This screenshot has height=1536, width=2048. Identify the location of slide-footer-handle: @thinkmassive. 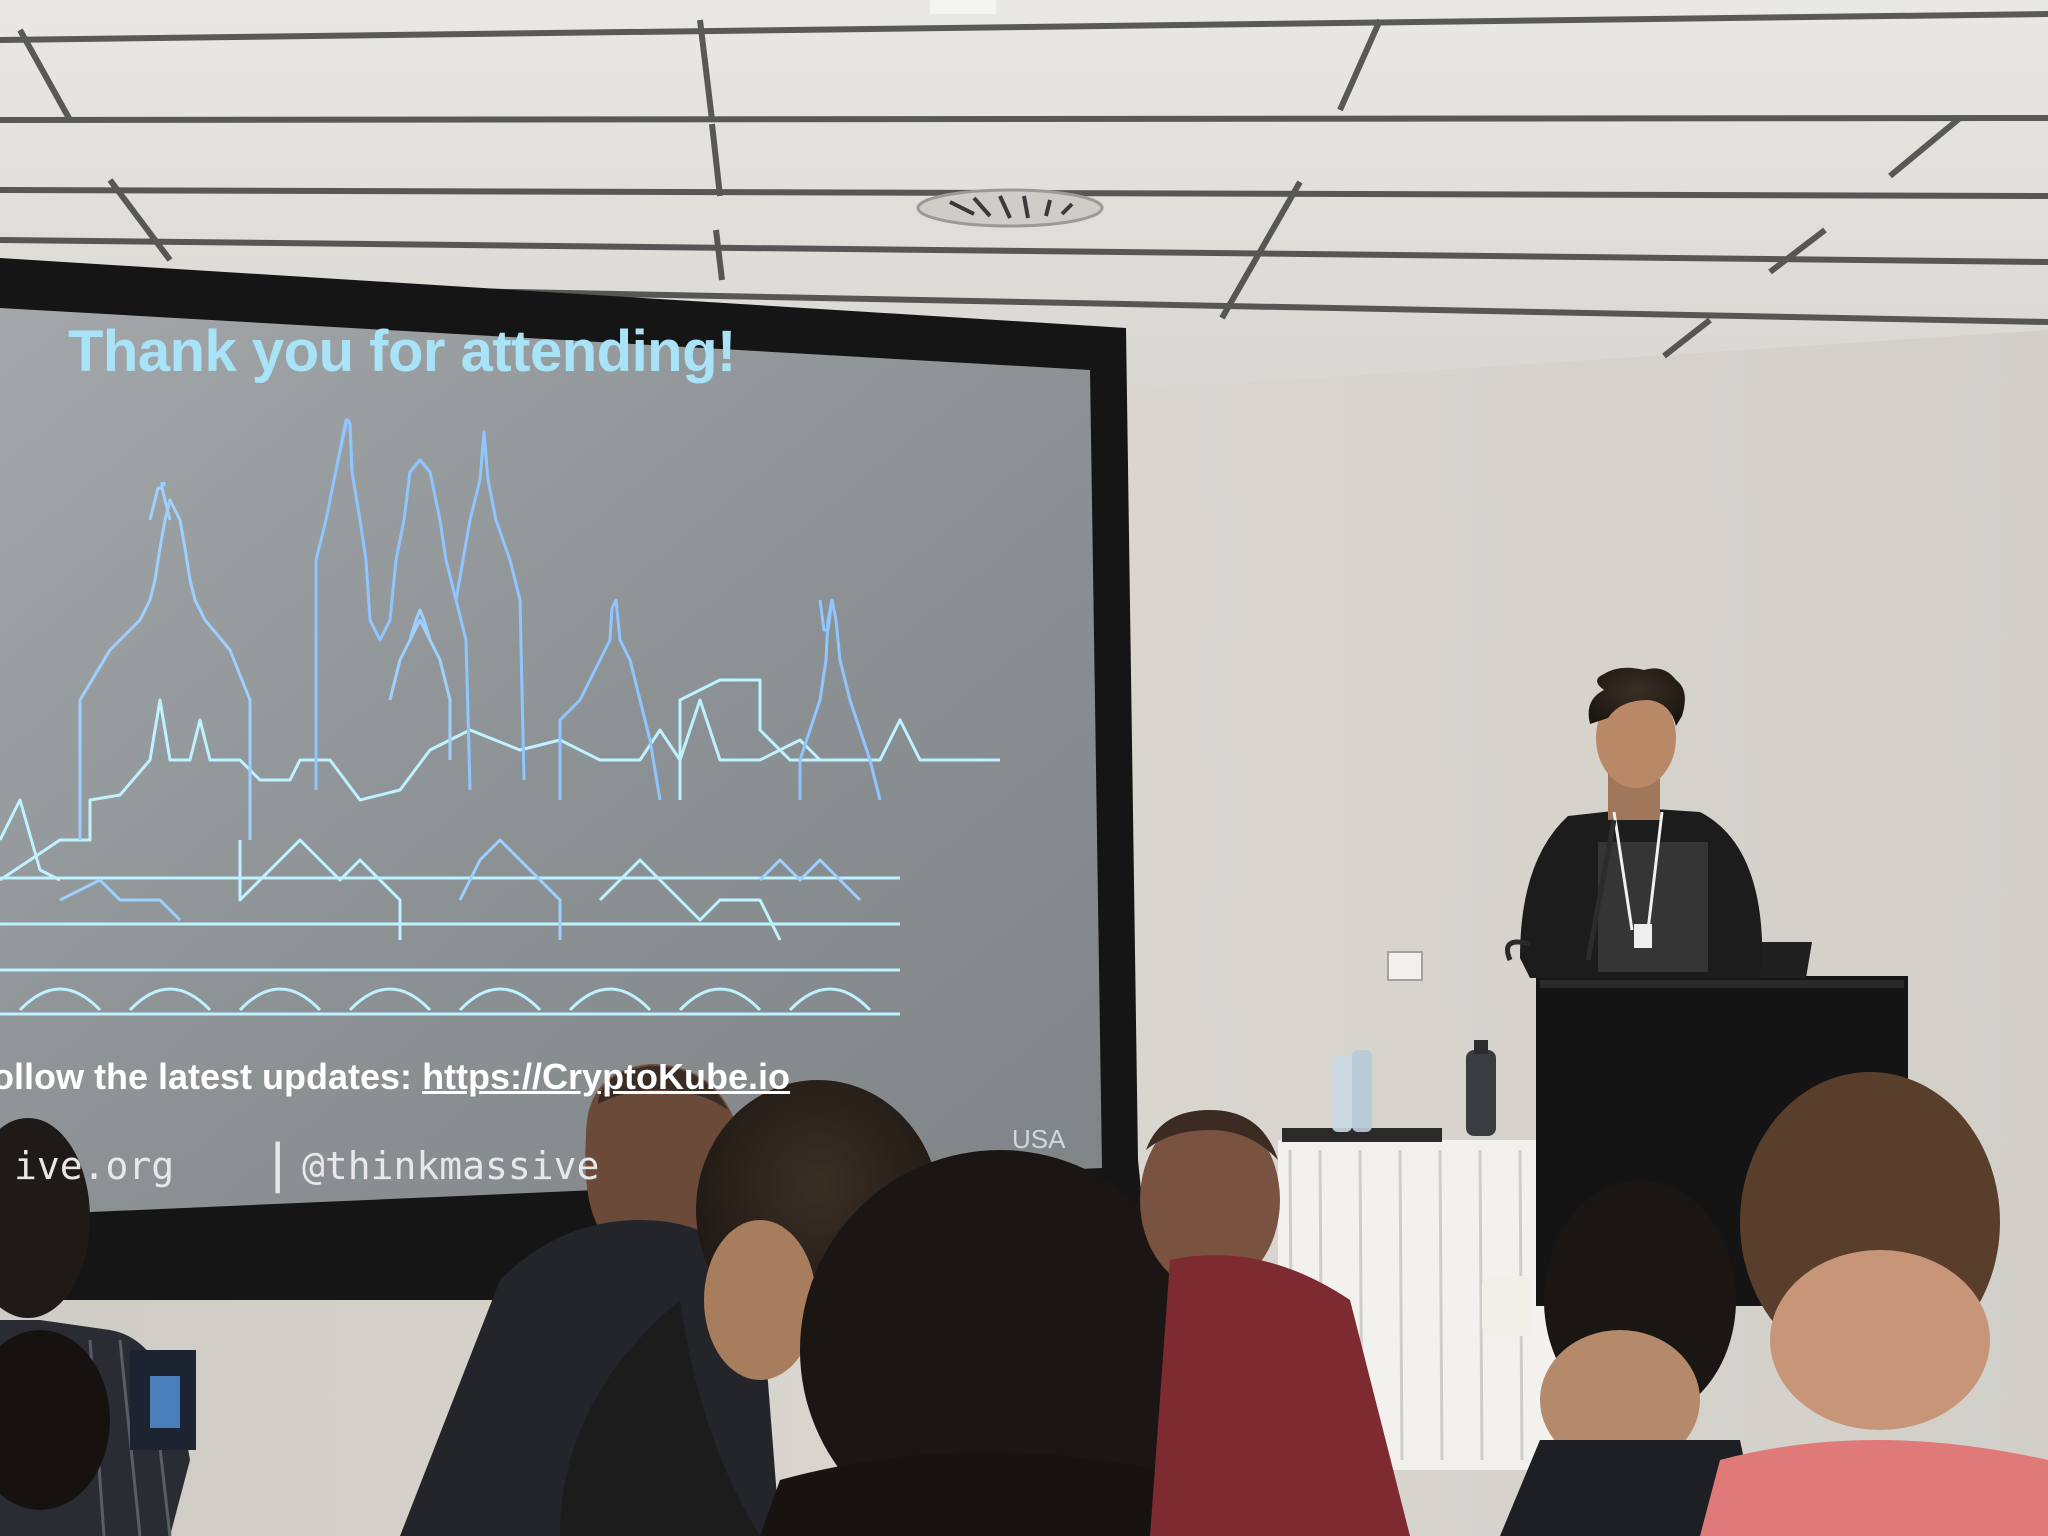
(451, 1166).